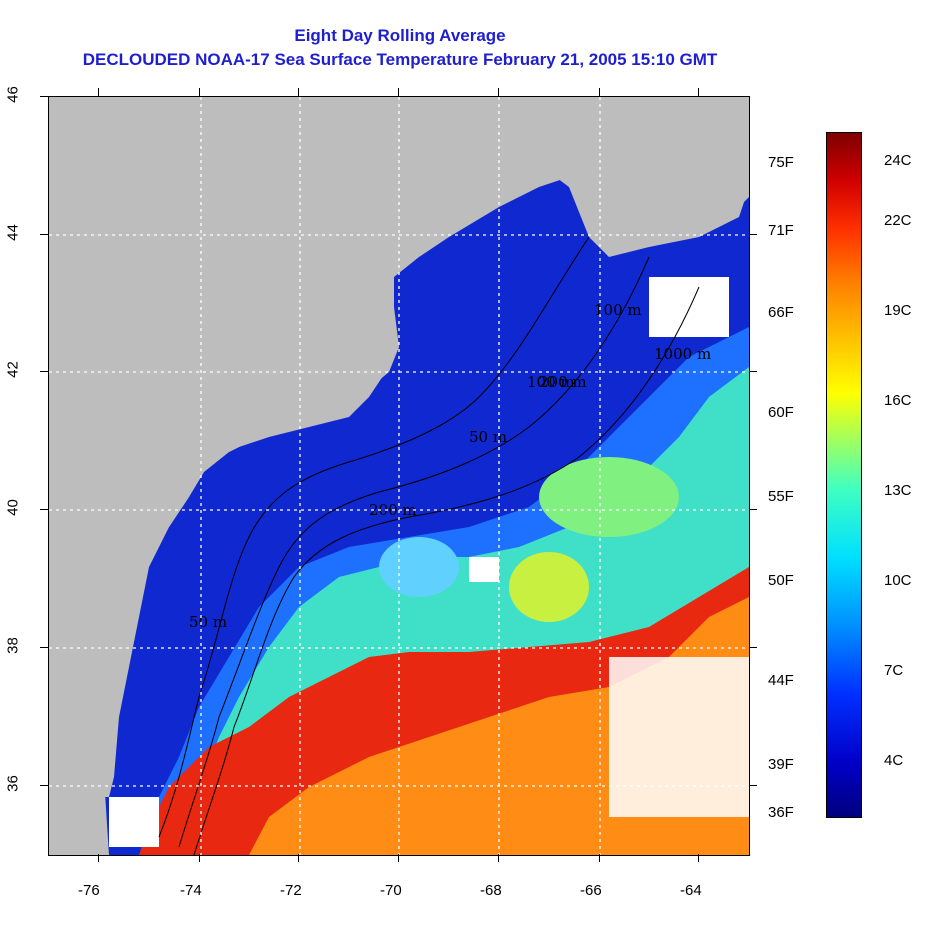 This screenshot has height=950, width=950. I want to click on temperature-colorbar, so click(844, 475).